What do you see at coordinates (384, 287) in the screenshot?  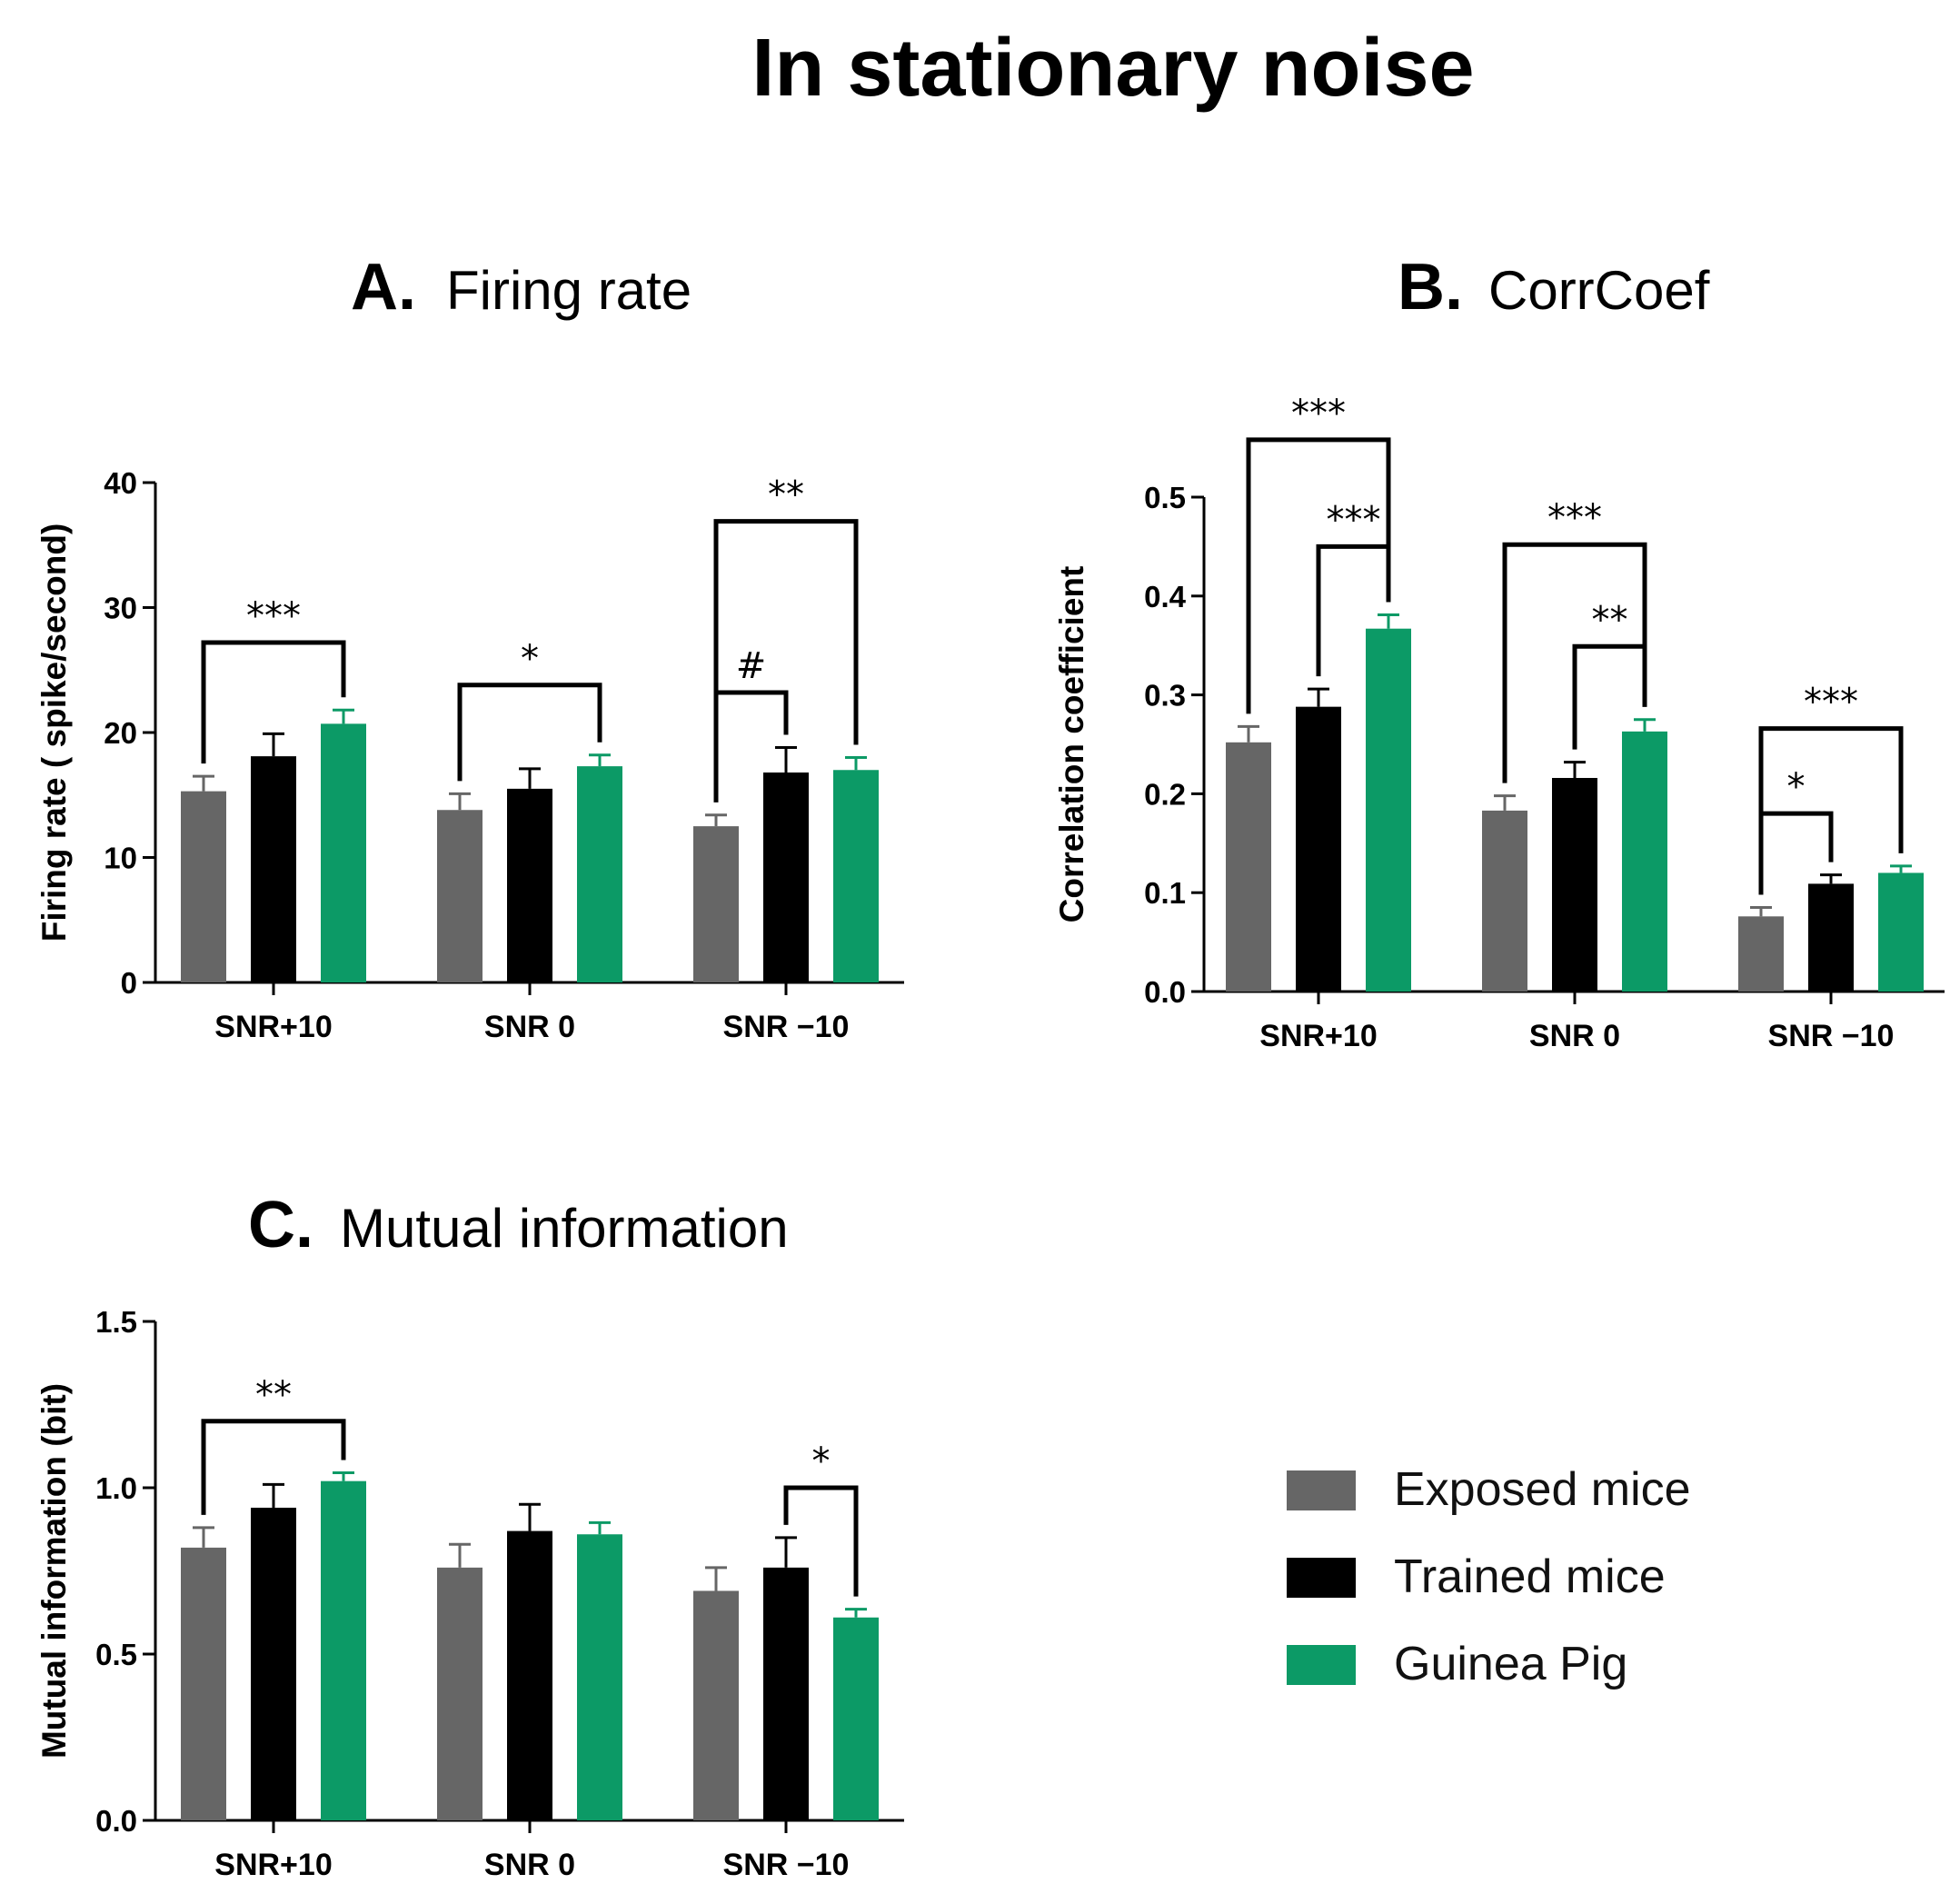 I see `panel-letter: A.` at bounding box center [384, 287].